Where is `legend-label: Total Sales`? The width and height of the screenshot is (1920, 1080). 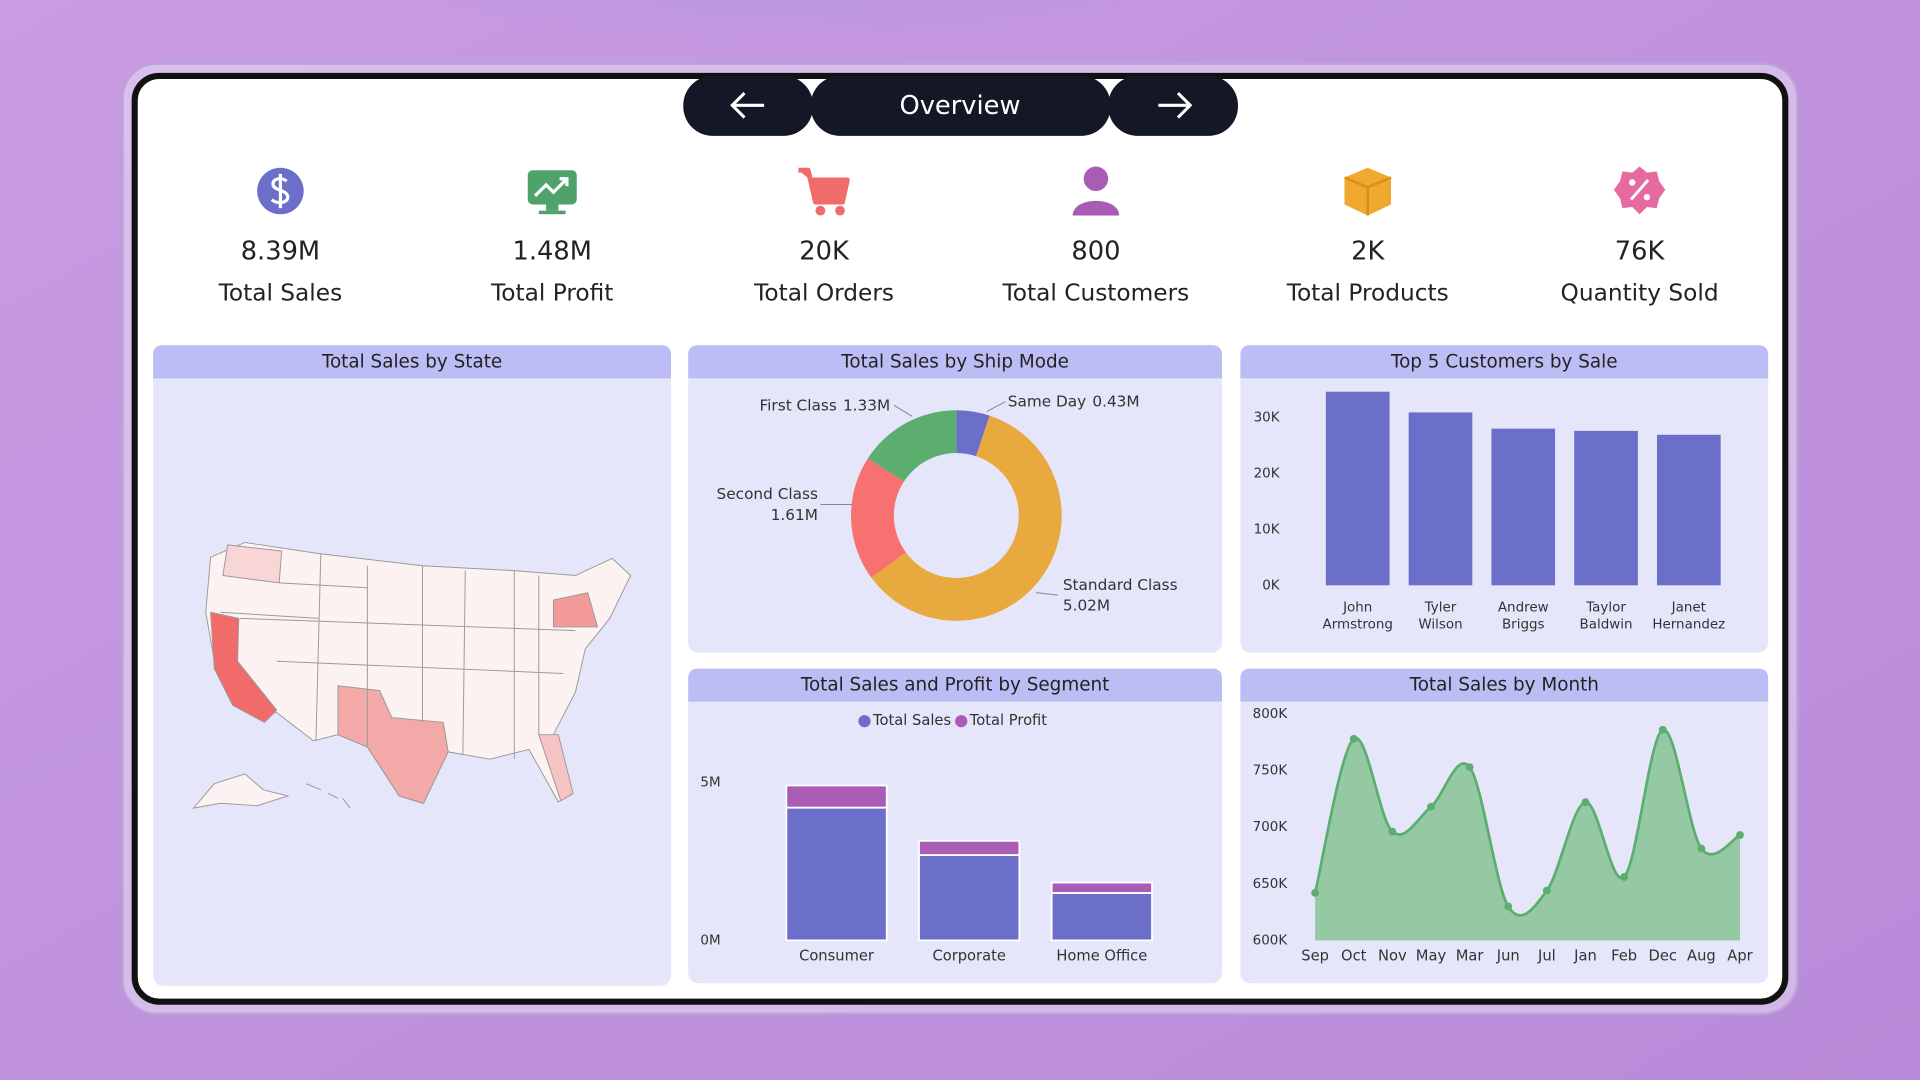
legend-label: Total Sales is located at coordinates (911, 720).